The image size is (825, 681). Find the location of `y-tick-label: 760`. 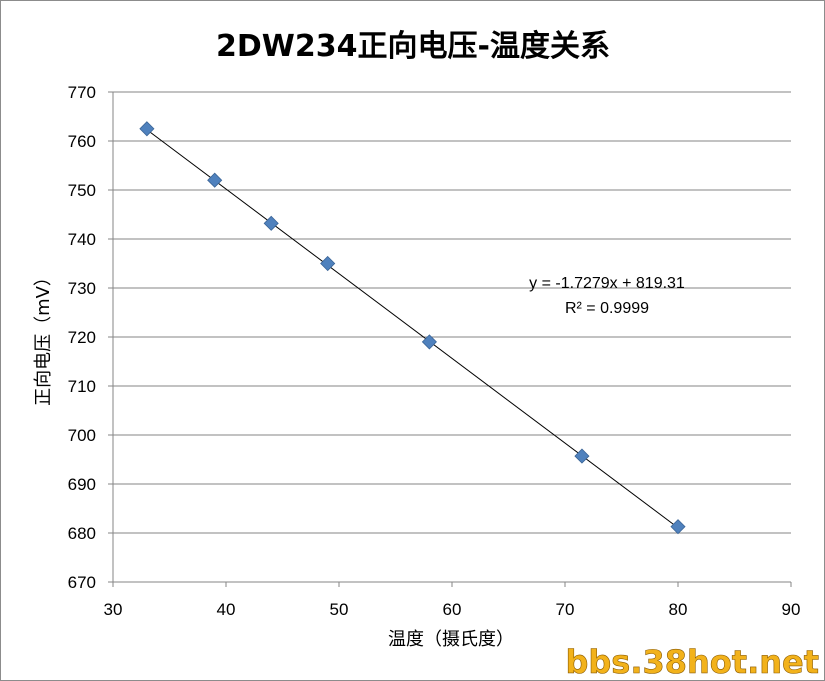

y-tick-label: 760 is located at coordinates (82, 141).